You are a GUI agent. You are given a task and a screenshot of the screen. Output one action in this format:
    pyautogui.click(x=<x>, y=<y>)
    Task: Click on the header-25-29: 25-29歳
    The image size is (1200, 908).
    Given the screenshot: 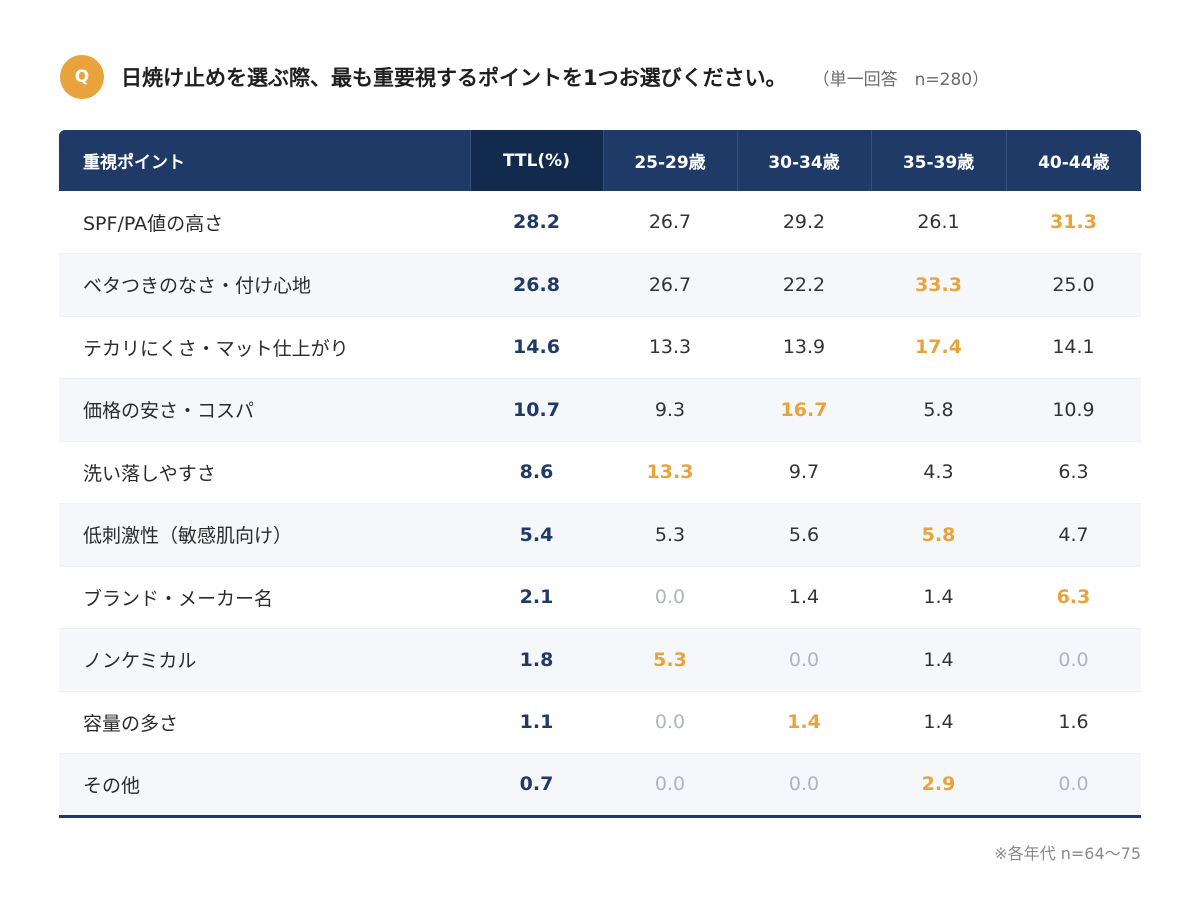 What is the action you would take?
    pyautogui.click(x=669, y=160)
    